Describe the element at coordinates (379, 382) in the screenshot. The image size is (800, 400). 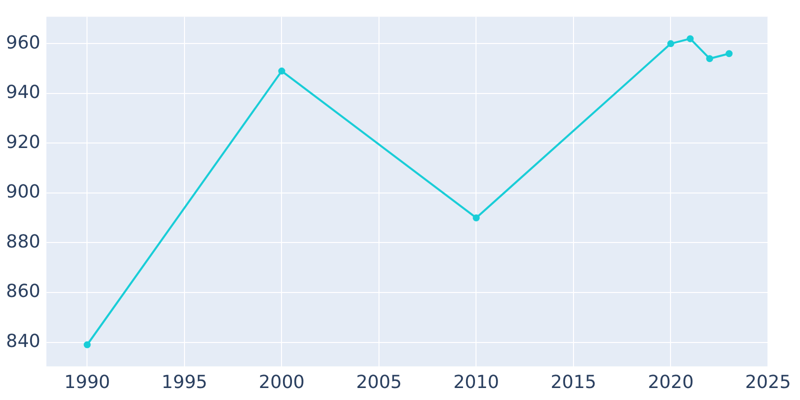
I see `x-tick-label: 2005` at that location.